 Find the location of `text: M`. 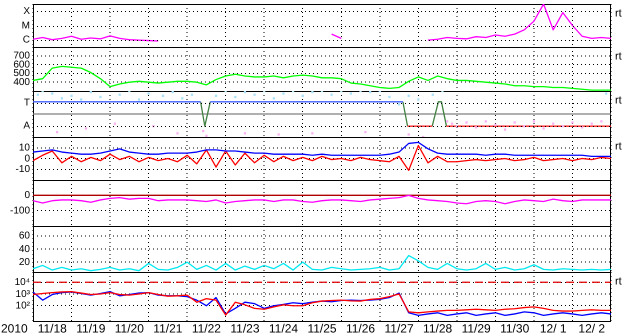

text: M is located at coordinates (26, 26).